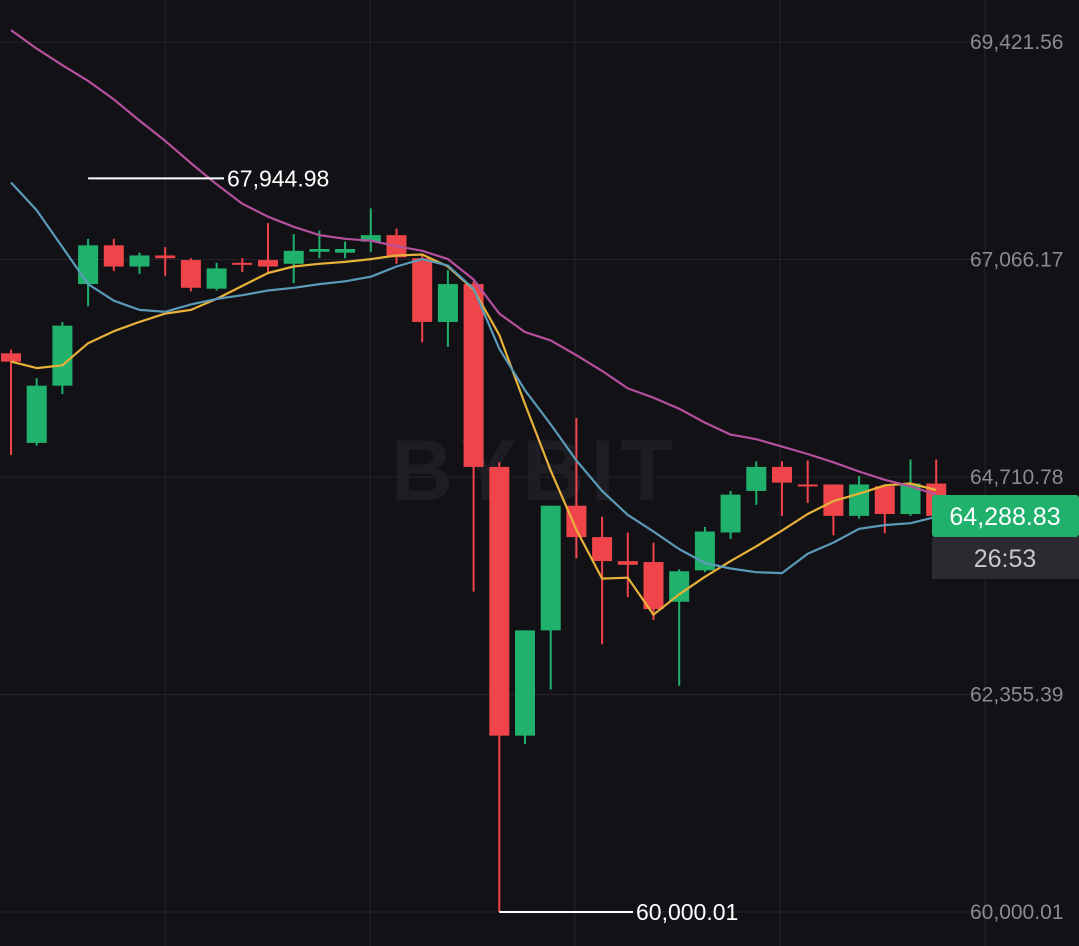  Describe the element at coordinates (1016, 260) in the screenshot. I see `y-tick-label: 67,066.17` at that location.